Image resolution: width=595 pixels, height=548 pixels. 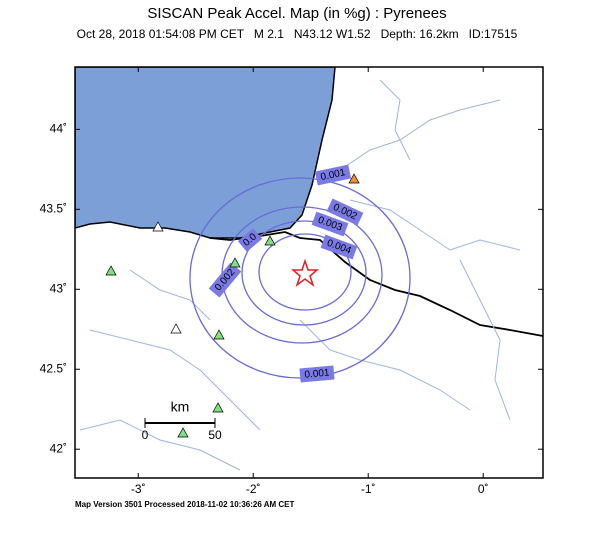 What do you see at coordinates (205, 153) in the screenshot?
I see `ocean` at bounding box center [205, 153].